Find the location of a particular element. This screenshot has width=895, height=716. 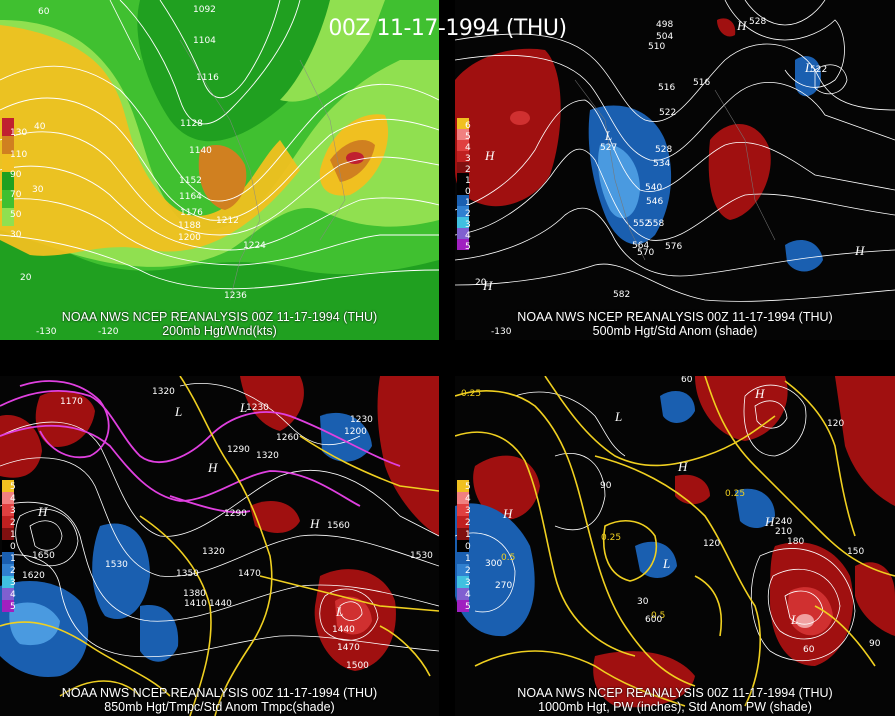

contour-label: 1140 is located at coordinates (200, 151).